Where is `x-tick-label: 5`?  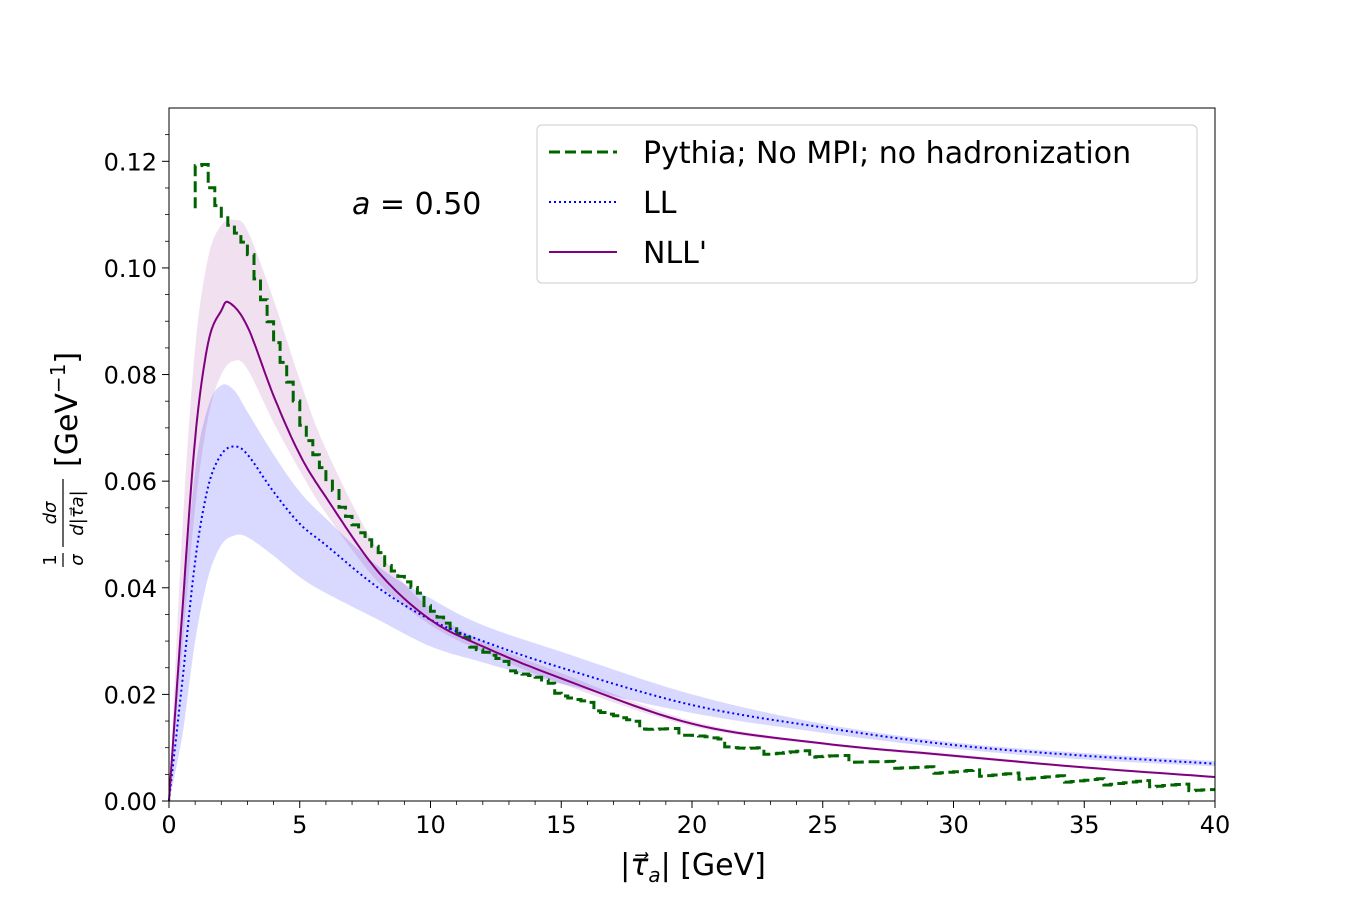 x-tick-label: 5 is located at coordinates (299, 825).